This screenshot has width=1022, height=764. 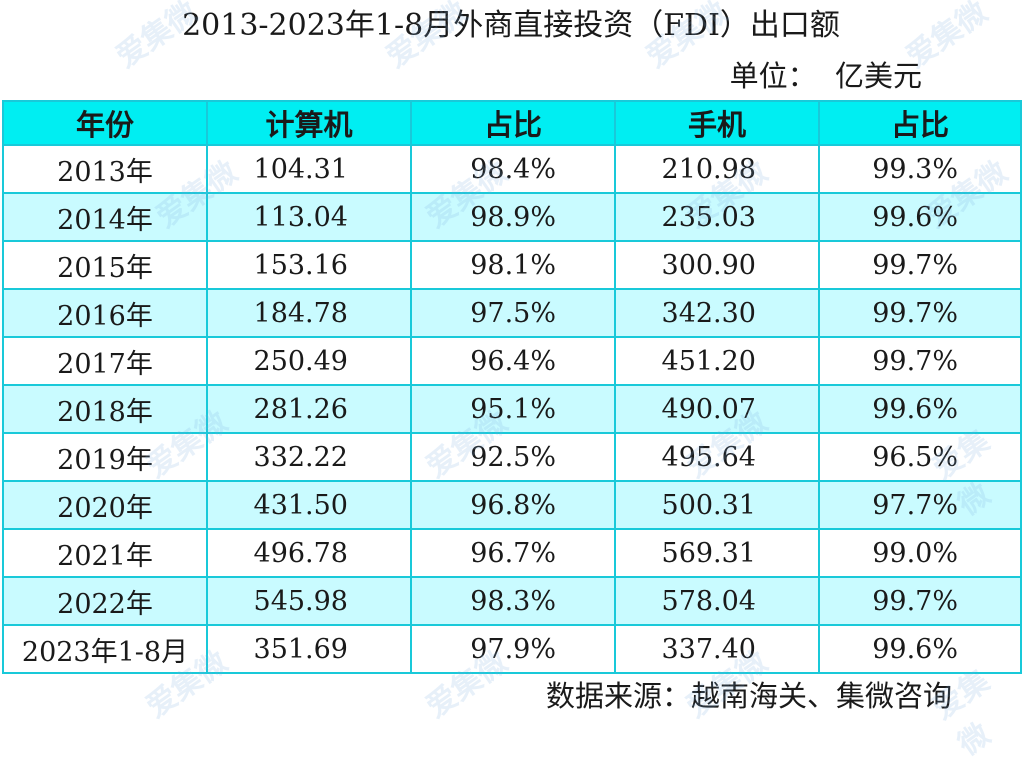 I want to click on cell-computer-share: 97.9%, so click(x=513, y=649).